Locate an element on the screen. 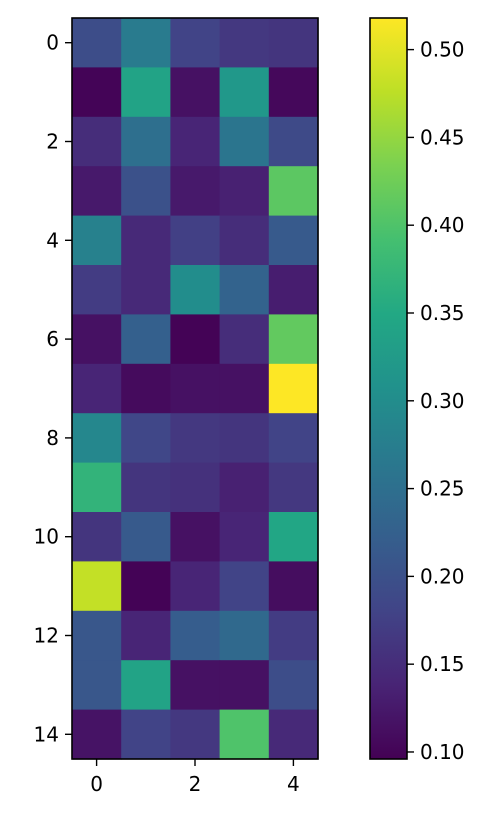 This screenshot has height=822, width=504. heatmap-cell-r5-c0 is located at coordinates (97, 290).